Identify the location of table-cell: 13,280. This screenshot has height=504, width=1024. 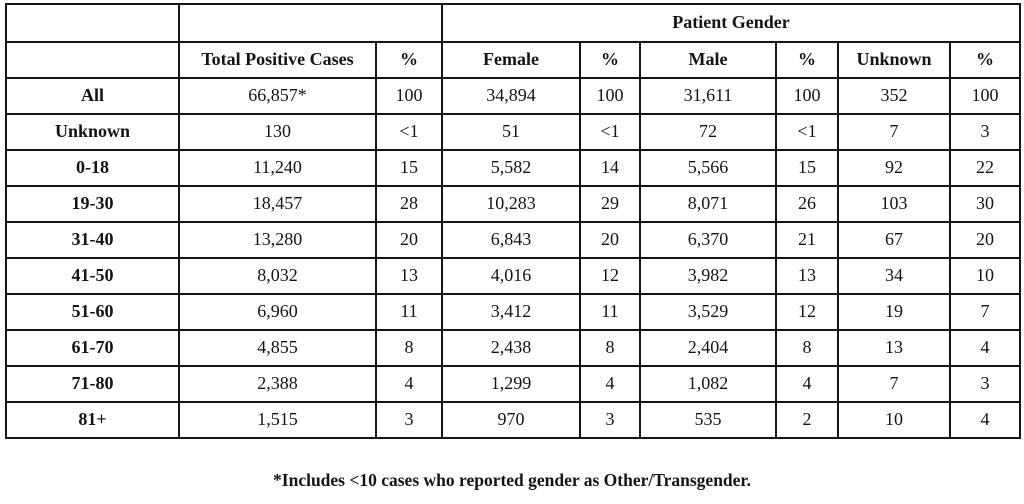
(277, 240).